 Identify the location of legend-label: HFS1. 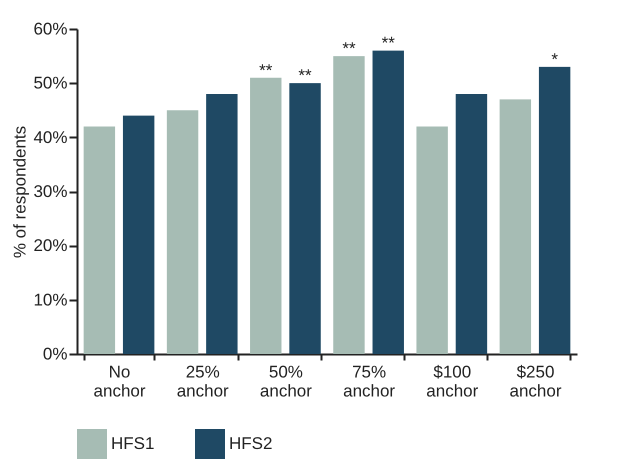
(132, 443).